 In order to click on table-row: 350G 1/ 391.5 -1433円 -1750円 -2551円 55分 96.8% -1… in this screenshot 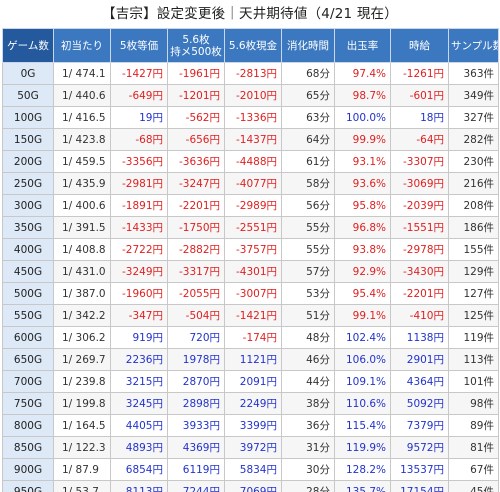, I will do `click(250, 227)`.